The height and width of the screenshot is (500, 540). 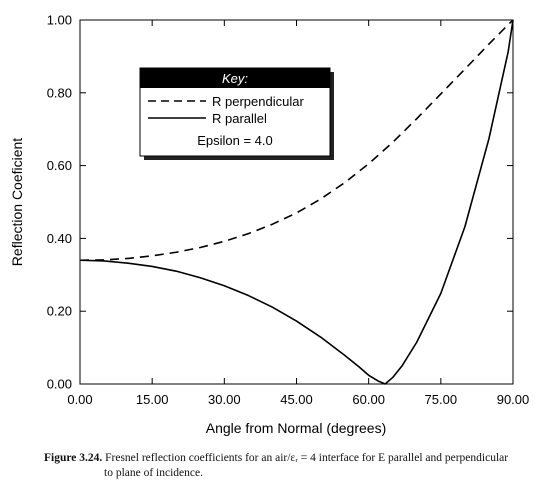 I want to click on x-tick-label: 30.00, so click(x=224, y=399).